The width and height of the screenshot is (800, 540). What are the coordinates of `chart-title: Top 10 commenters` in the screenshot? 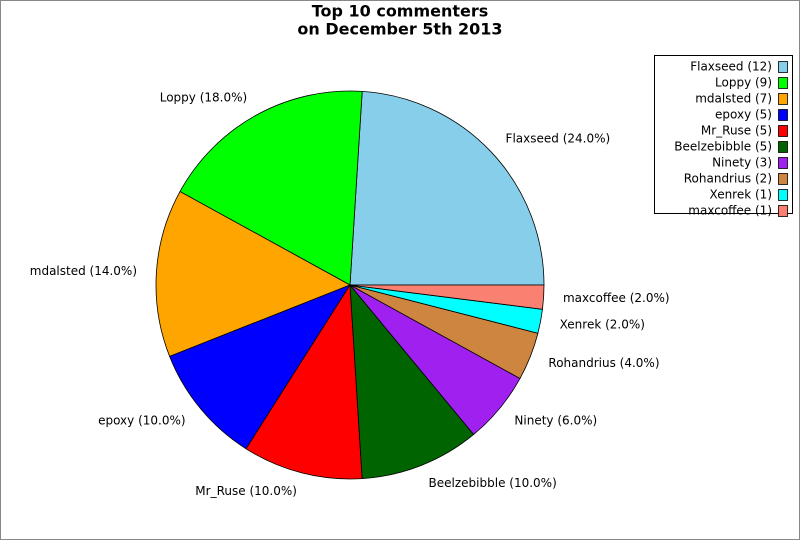 It's located at (400, 11).